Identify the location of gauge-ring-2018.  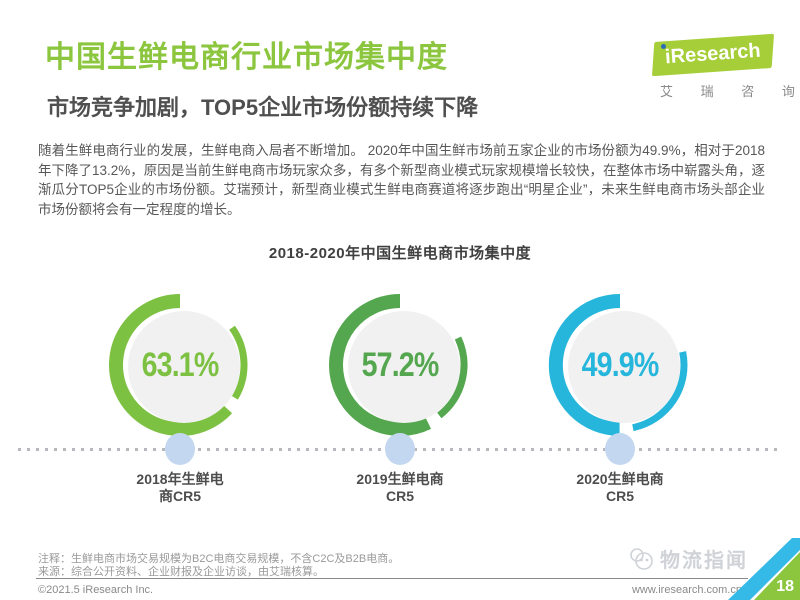
(178, 365).